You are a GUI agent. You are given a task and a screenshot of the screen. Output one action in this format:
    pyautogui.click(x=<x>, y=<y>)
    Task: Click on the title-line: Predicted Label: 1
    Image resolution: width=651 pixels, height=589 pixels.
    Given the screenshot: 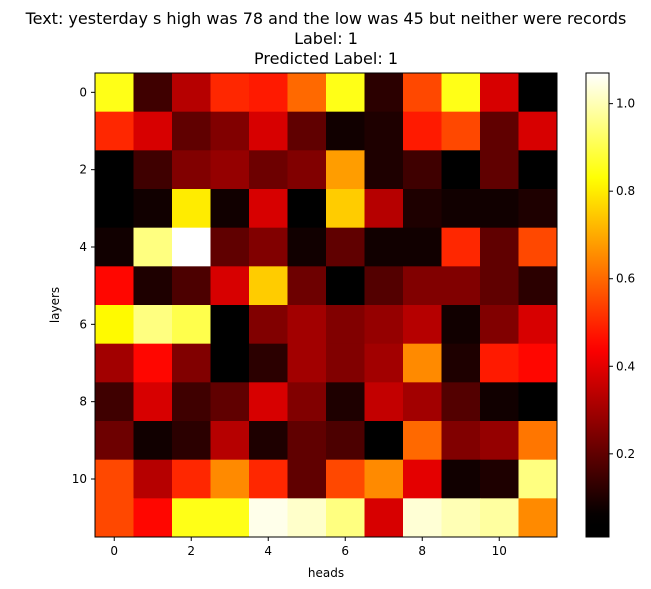 What is the action you would take?
    pyautogui.click(x=326, y=58)
    